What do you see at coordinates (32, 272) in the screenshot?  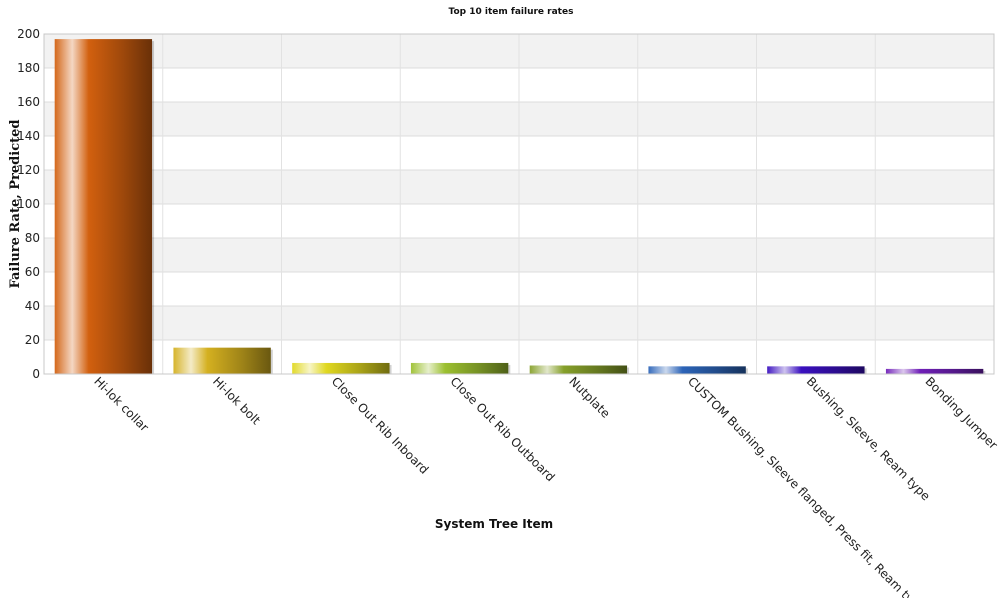 I see `y-tick-label: 60` at bounding box center [32, 272].